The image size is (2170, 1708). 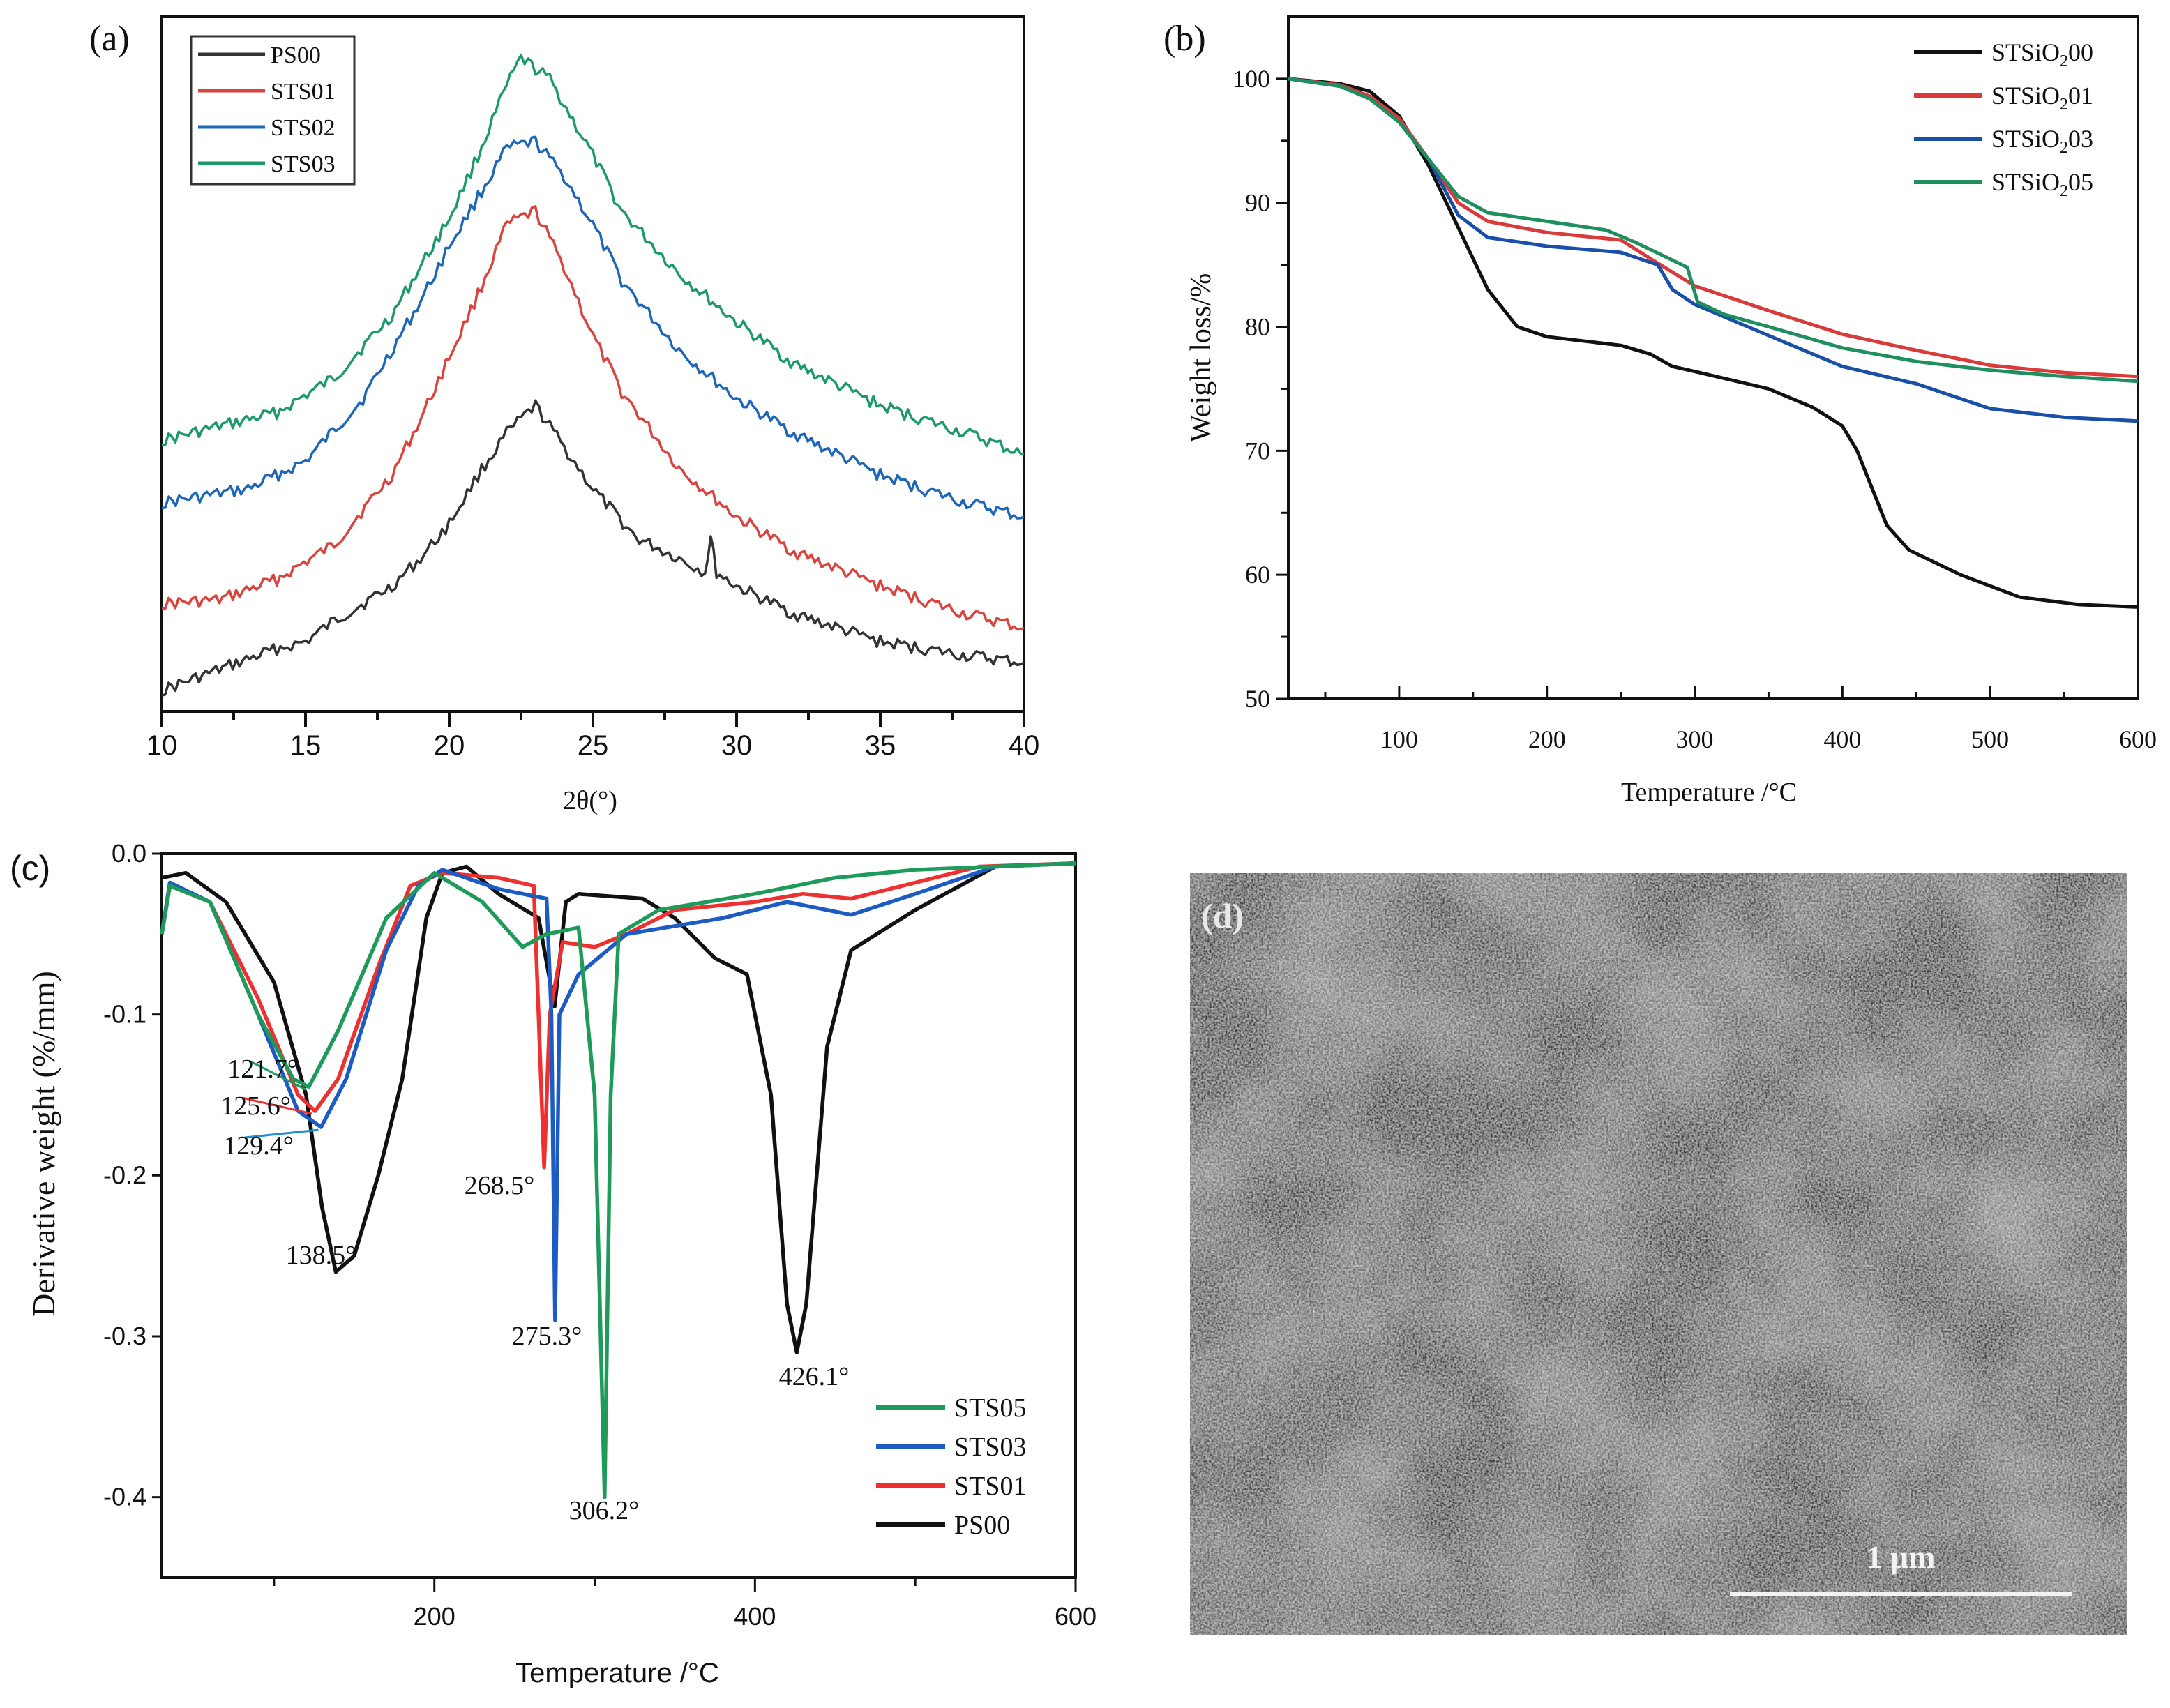 I want to click on legend-label-tail: 00, so click(x=2080, y=52).